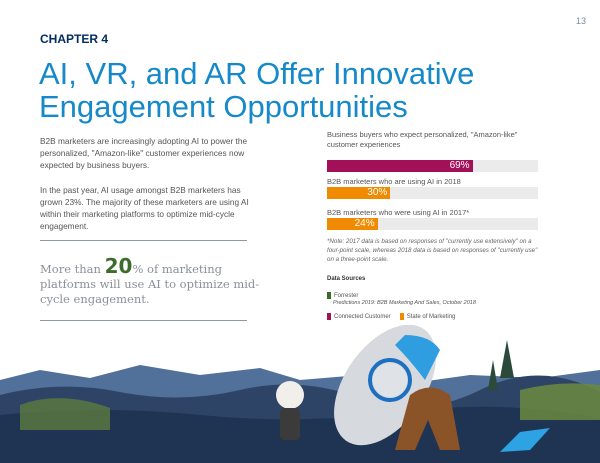 The width and height of the screenshot is (600, 463). I want to click on bear-illustration, so click(427, 418).